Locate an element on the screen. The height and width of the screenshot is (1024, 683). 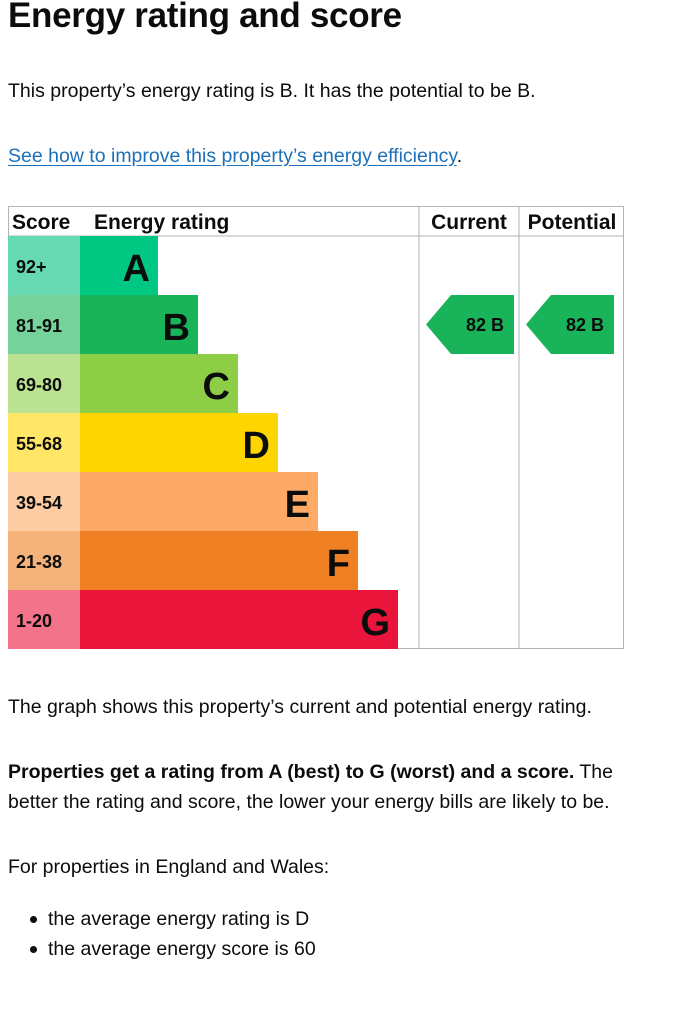
score-range-e: 39-54 is located at coordinates (39, 503).